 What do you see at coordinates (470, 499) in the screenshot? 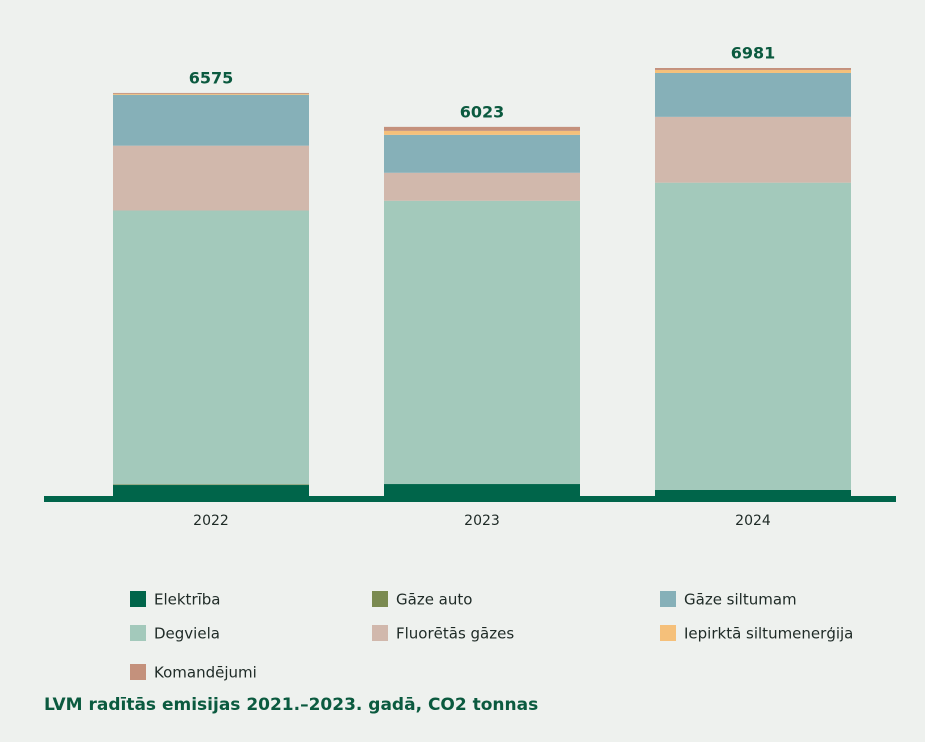
I see `baseline` at bounding box center [470, 499].